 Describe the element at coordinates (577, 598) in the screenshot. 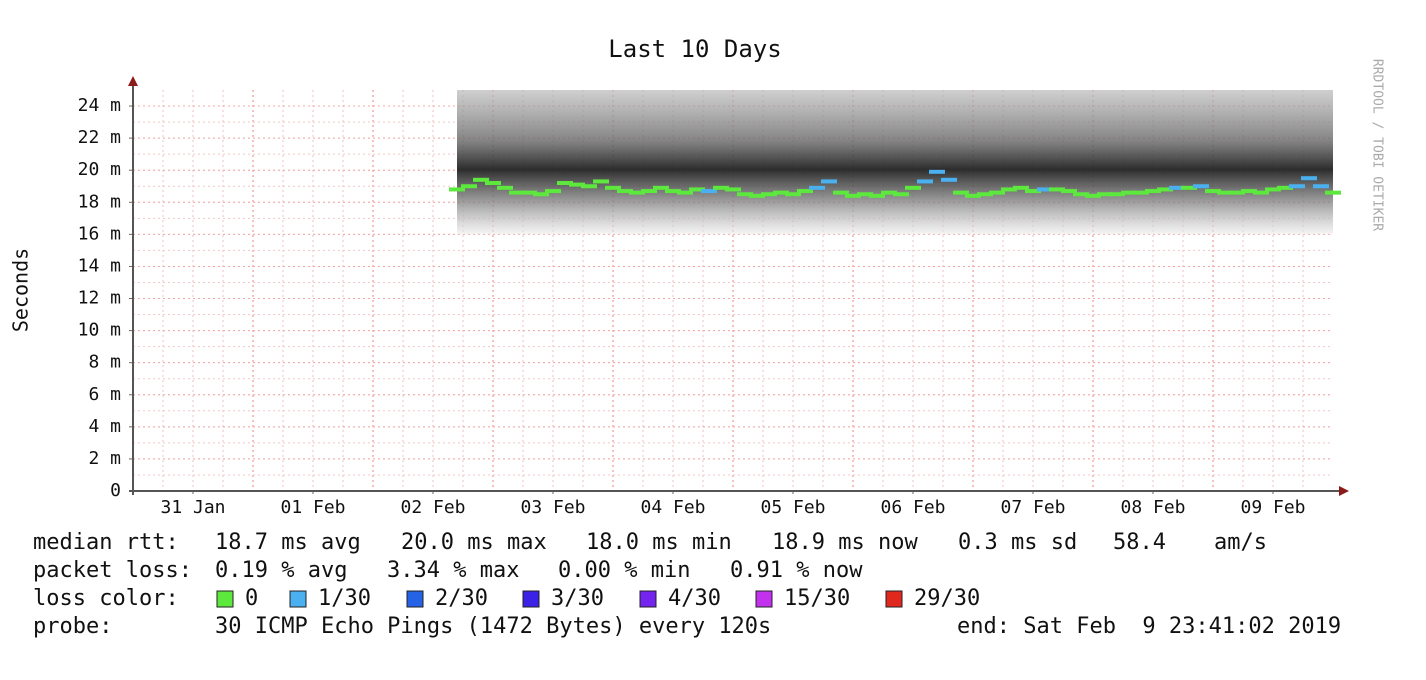

I see `legend-entry: 3/30` at that location.